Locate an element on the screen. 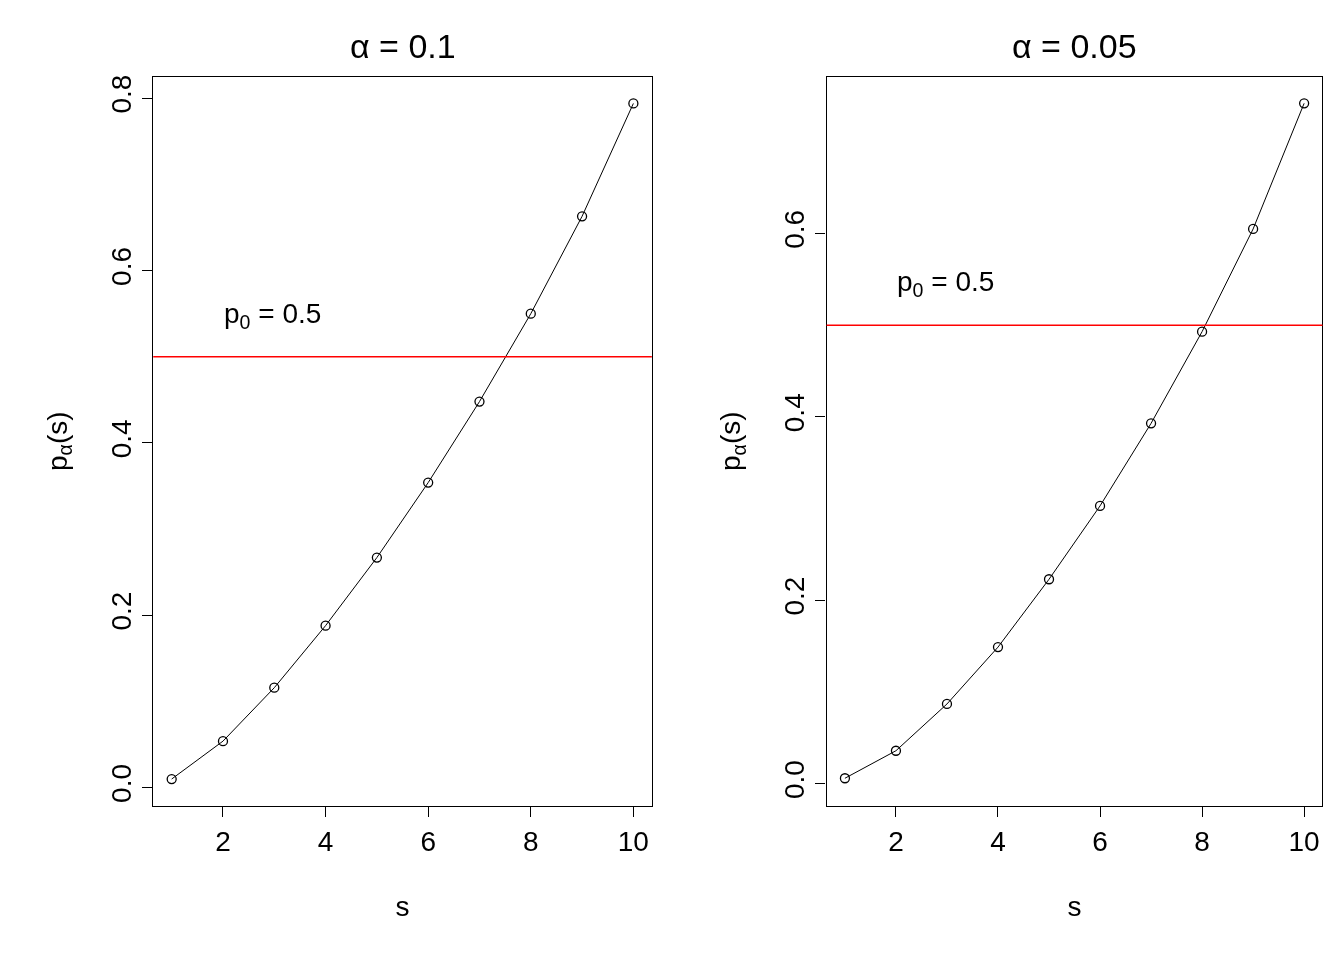 The width and height of the screenshot is (1344, 960). y-tick-label: 0.8 is located at coordinates (121, 94).